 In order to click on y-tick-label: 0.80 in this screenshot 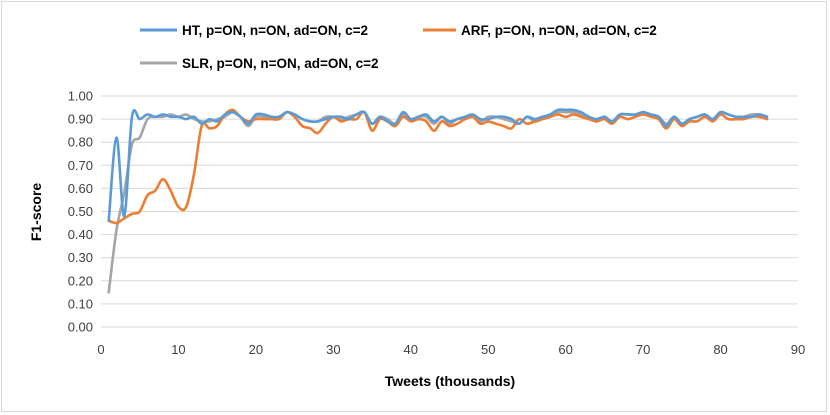, I will do `click(80, 142)`.